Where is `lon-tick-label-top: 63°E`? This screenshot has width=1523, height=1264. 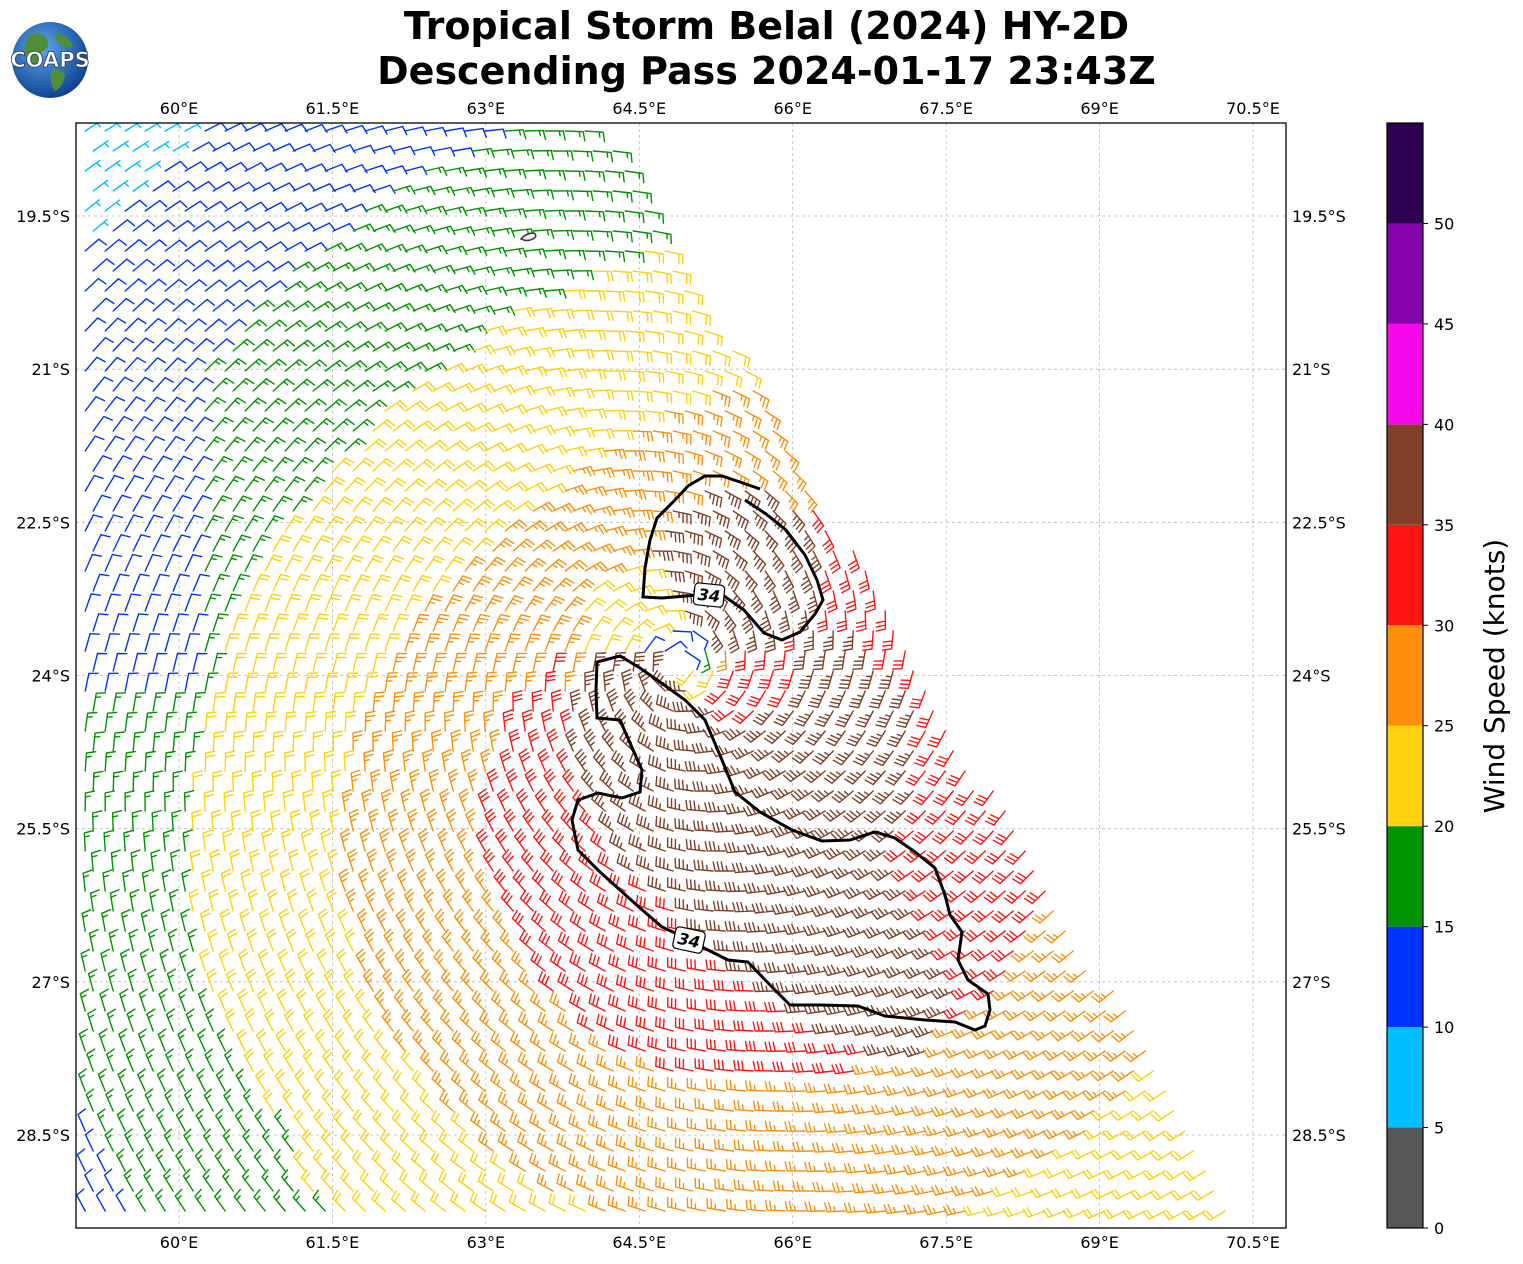 lon-tick-label-top: 63°E is located at coordinates (486, 108).